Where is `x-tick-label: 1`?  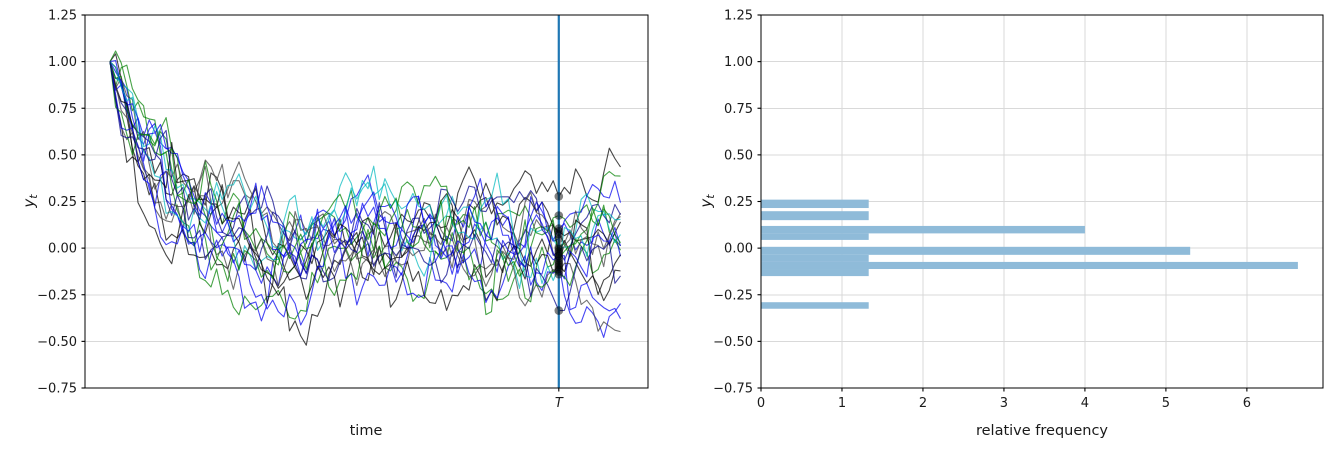 x-tick-label: 1 is located at coordinates (842, 403).